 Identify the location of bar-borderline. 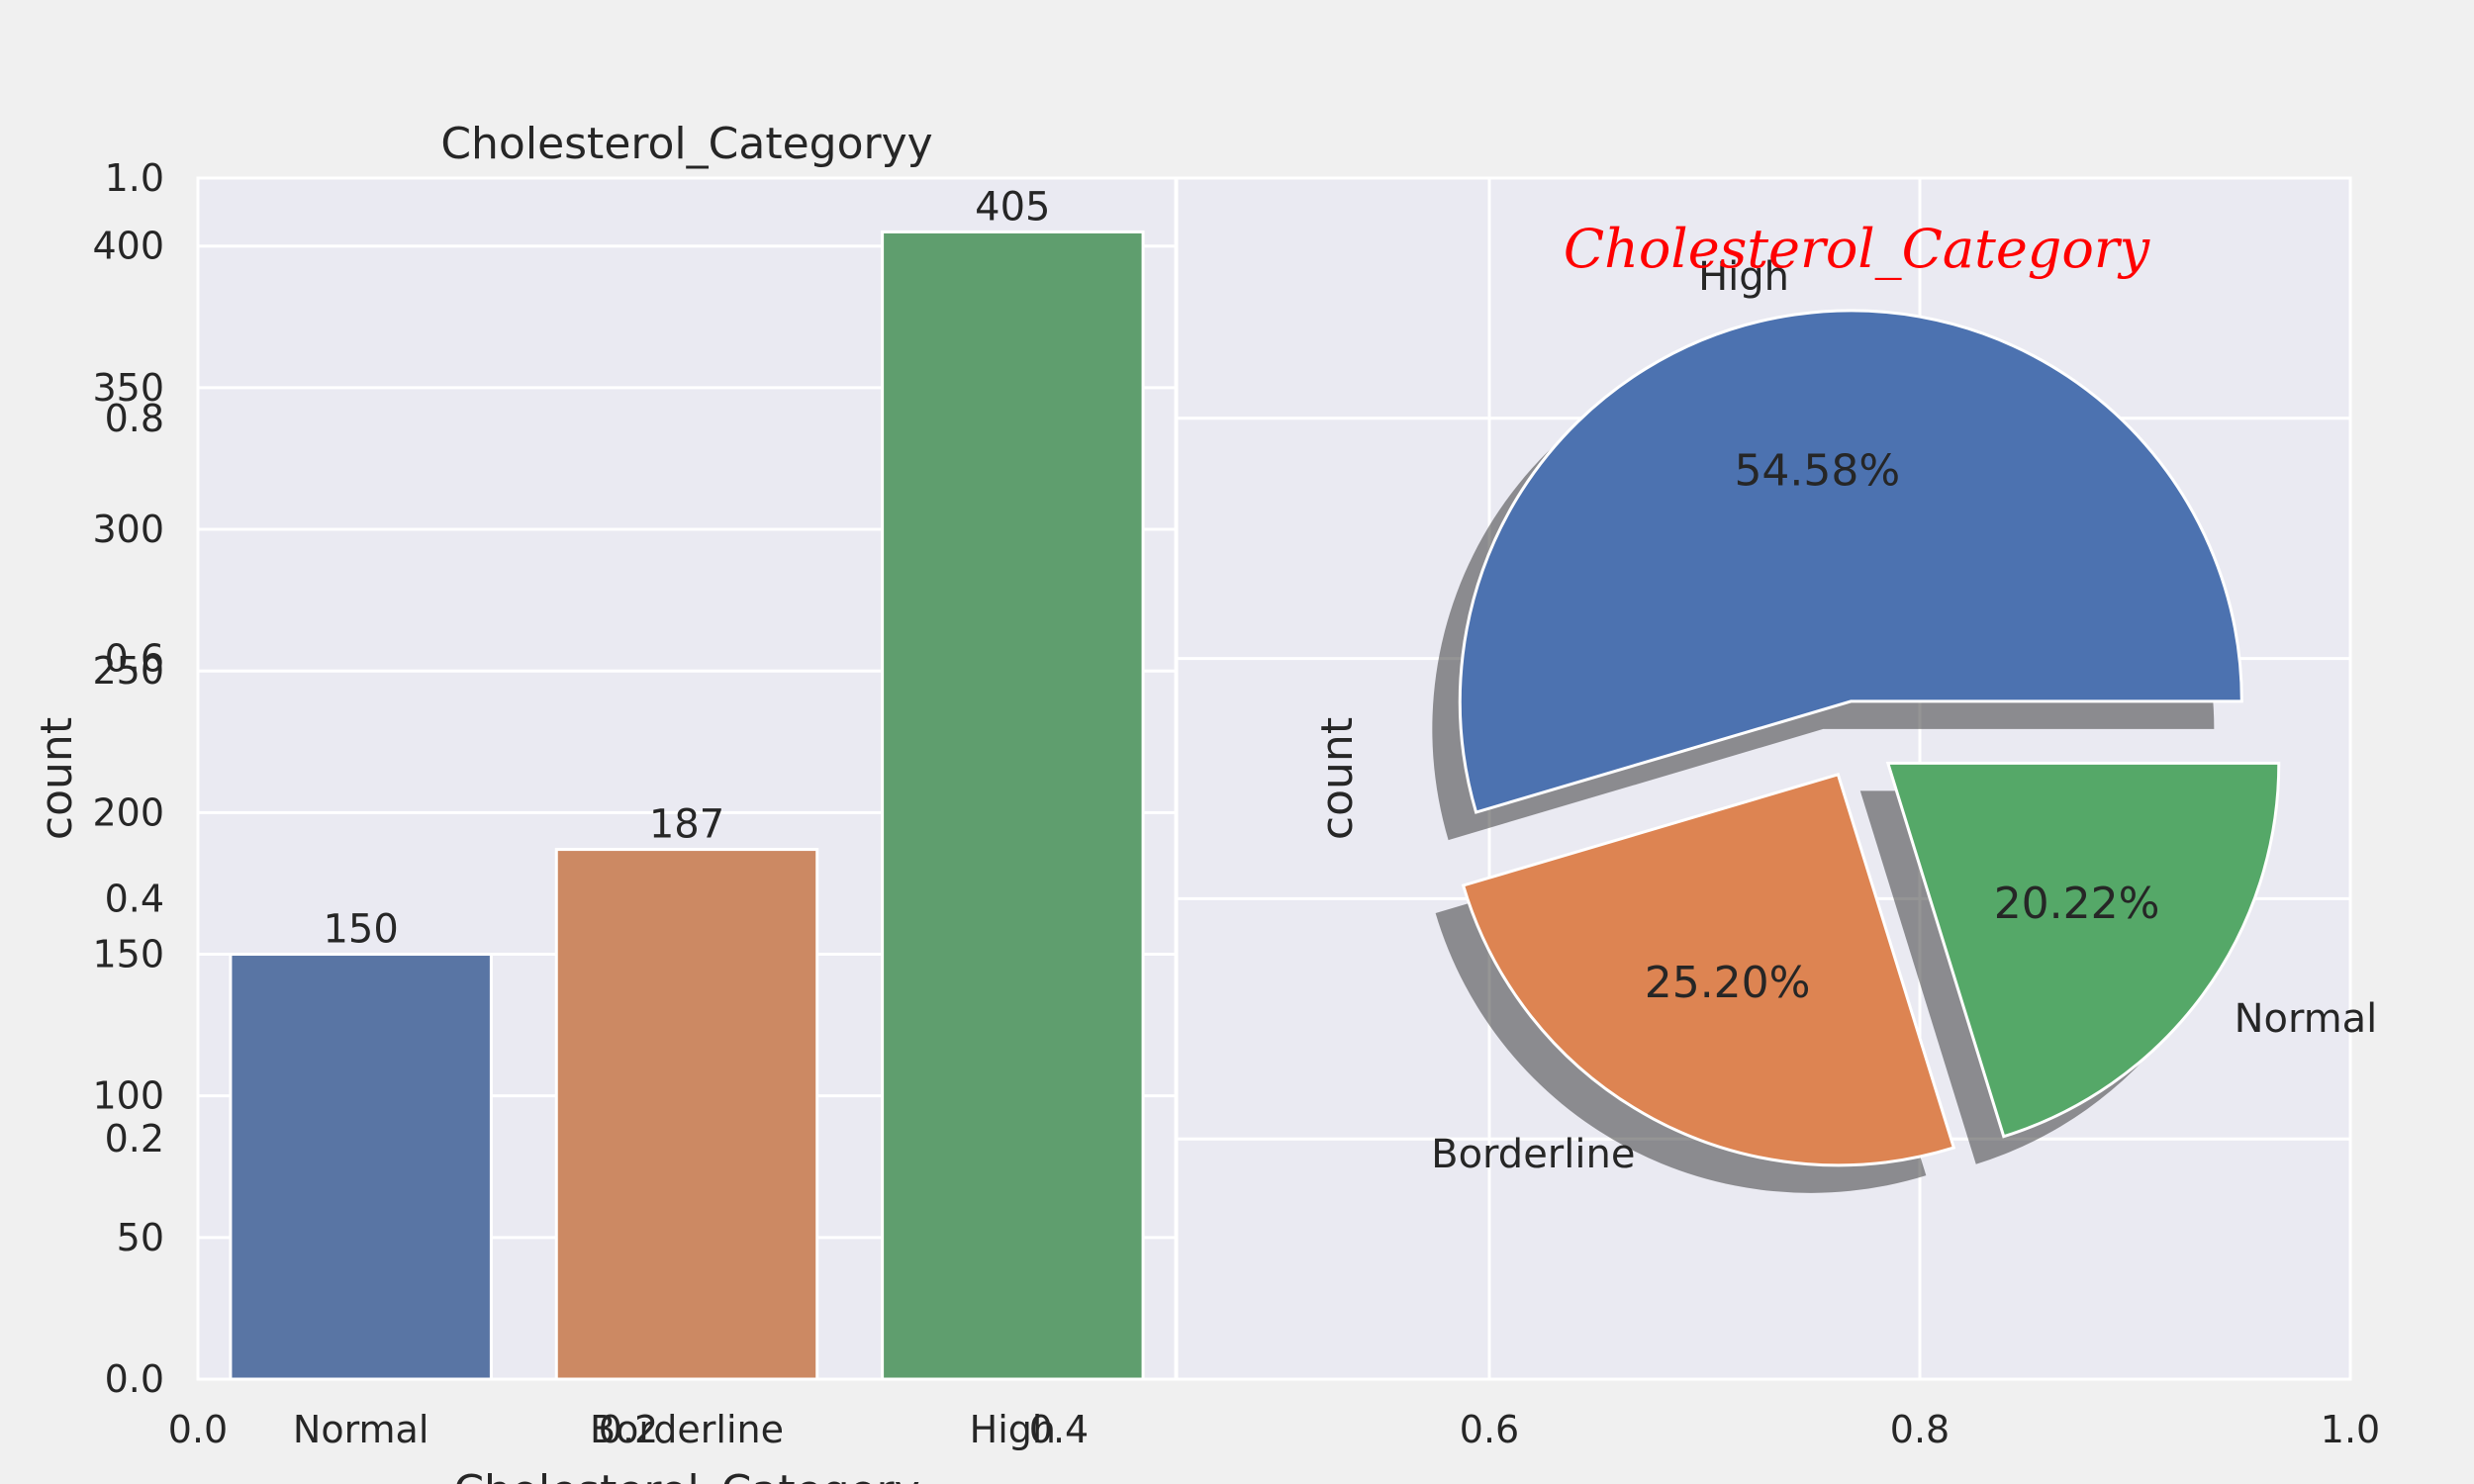
(687, 1114).